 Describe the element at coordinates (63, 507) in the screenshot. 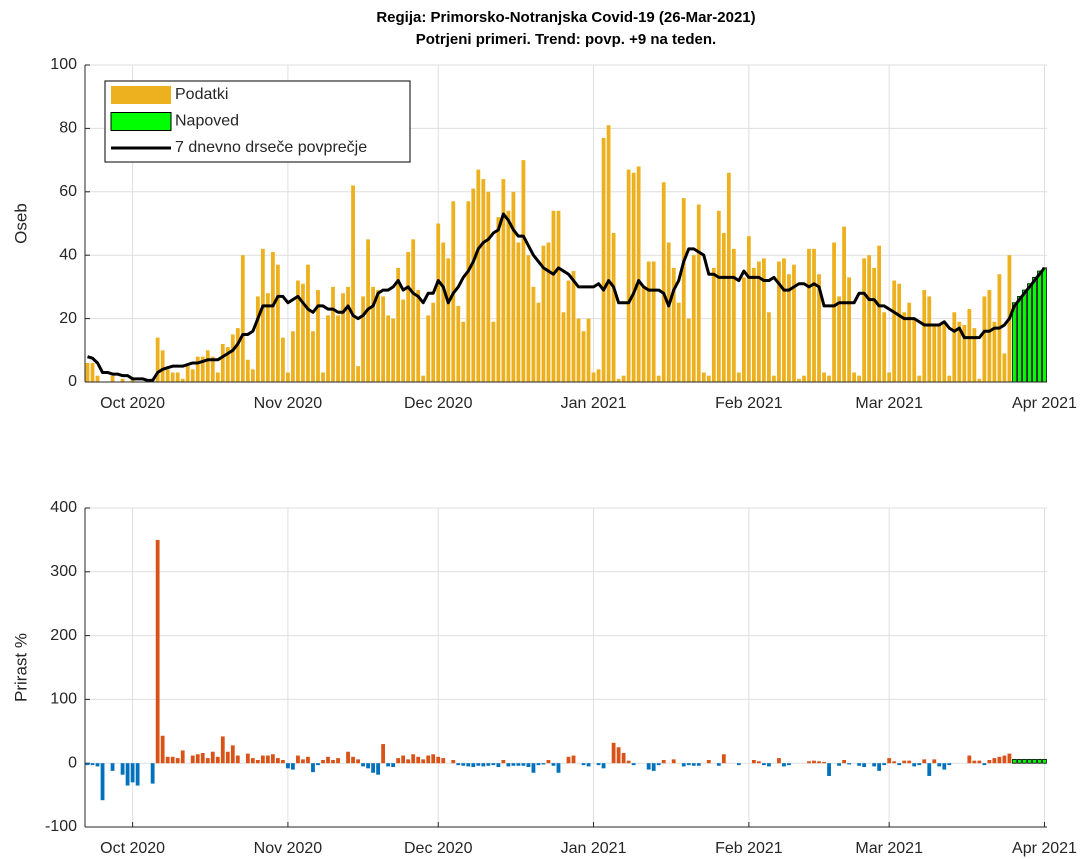

I see `y-tick-label: 400` at that location.